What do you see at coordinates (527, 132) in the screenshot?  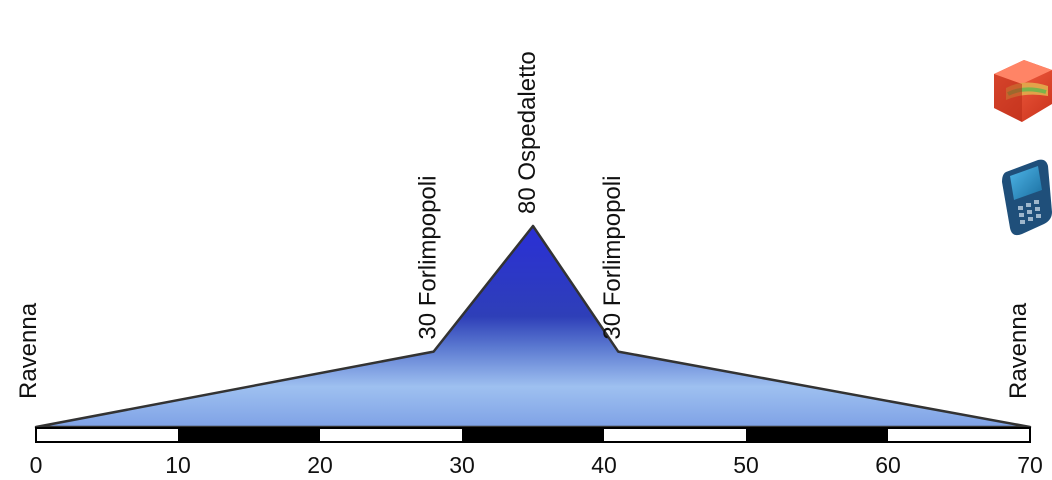 I see `waypoint-label: 80 Ospedaletto` at bounding box center [527, 132].